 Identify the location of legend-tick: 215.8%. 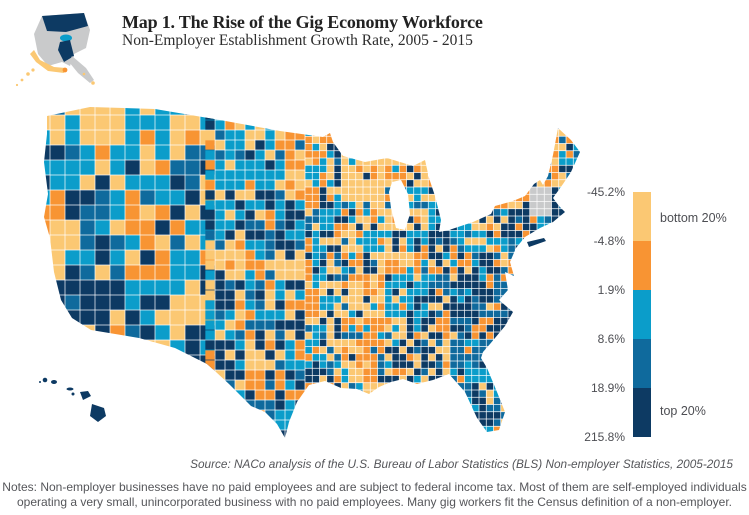
(604, 437).